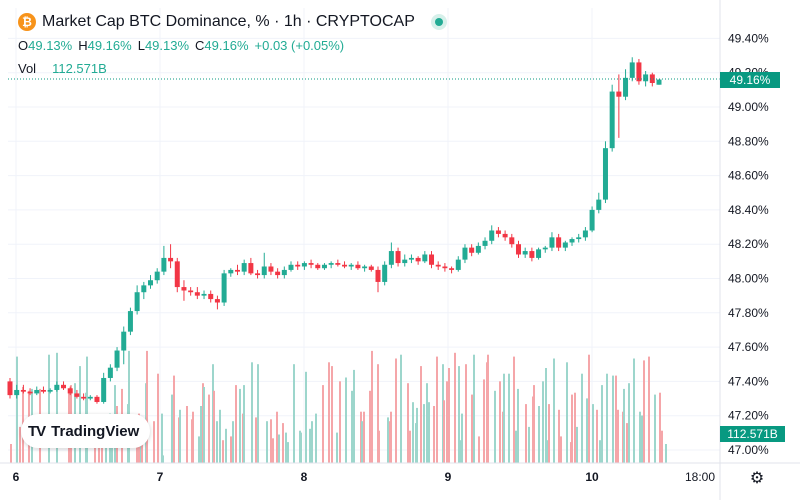 The height and width of the screenshot is (500, 800). Describe the element at coordinates (750, 80) in the screenshot. I see `last-price-badge: 49.16%` at that location.